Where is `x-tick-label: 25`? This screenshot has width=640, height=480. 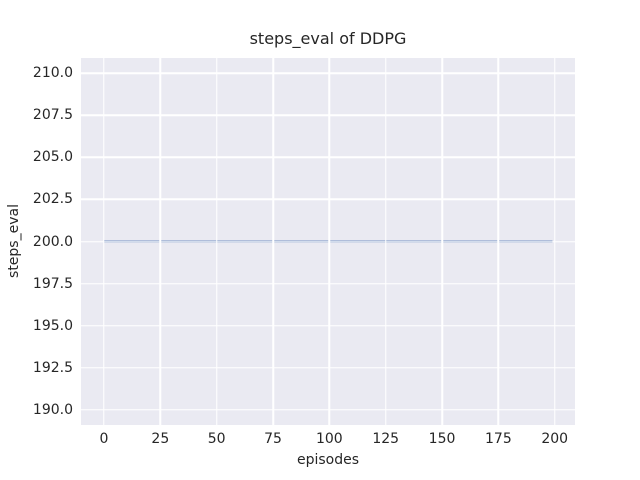 x-tick-label: 25 is located at coordinates (160, 439).